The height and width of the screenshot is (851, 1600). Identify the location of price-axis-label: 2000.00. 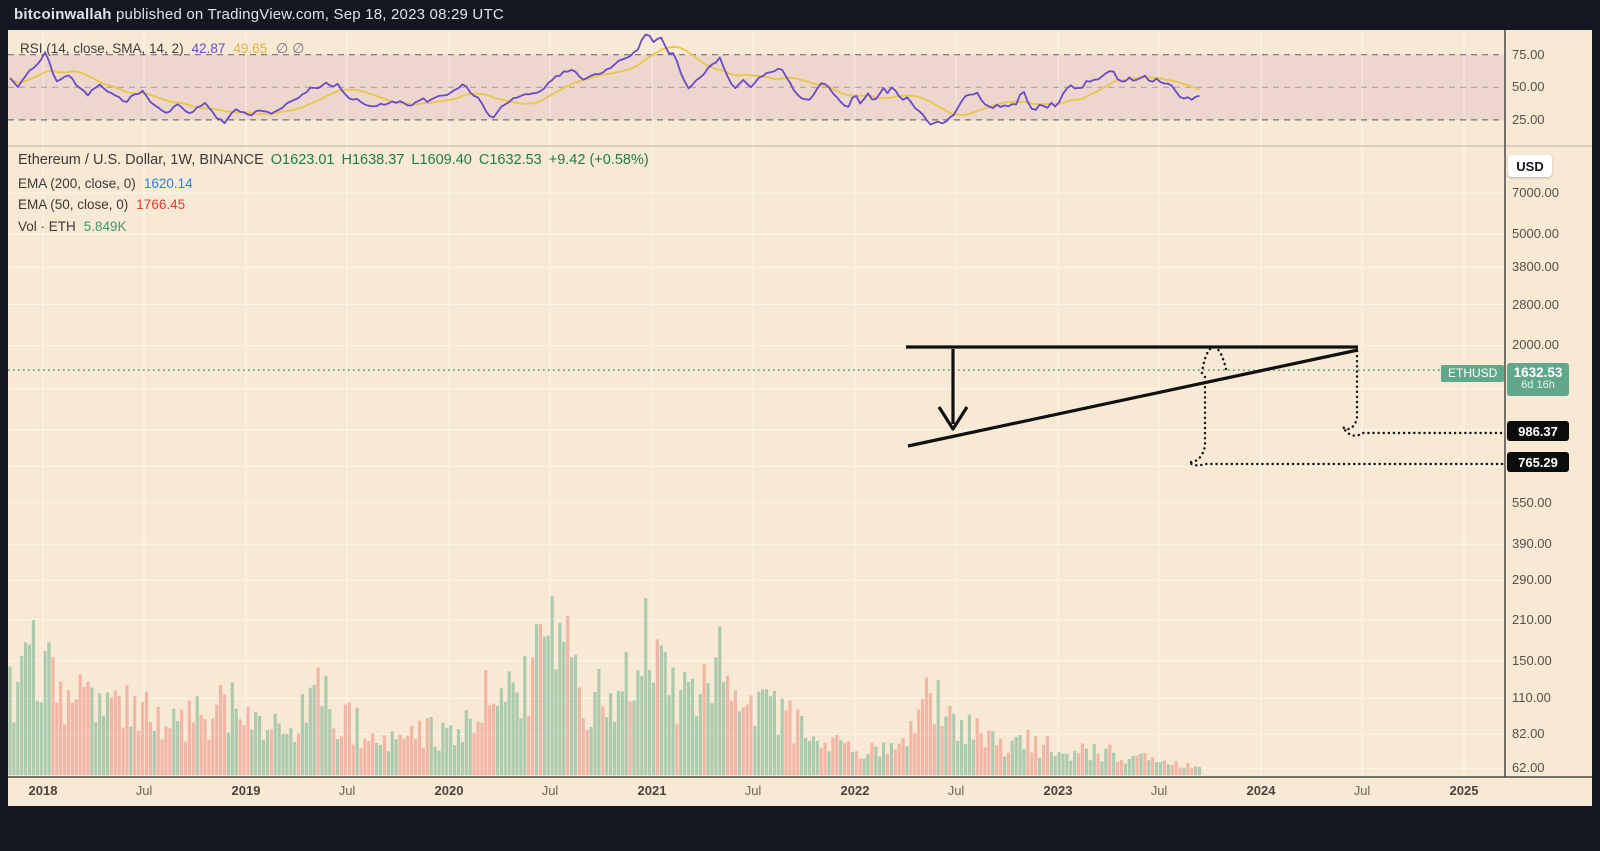
(1535, 345).